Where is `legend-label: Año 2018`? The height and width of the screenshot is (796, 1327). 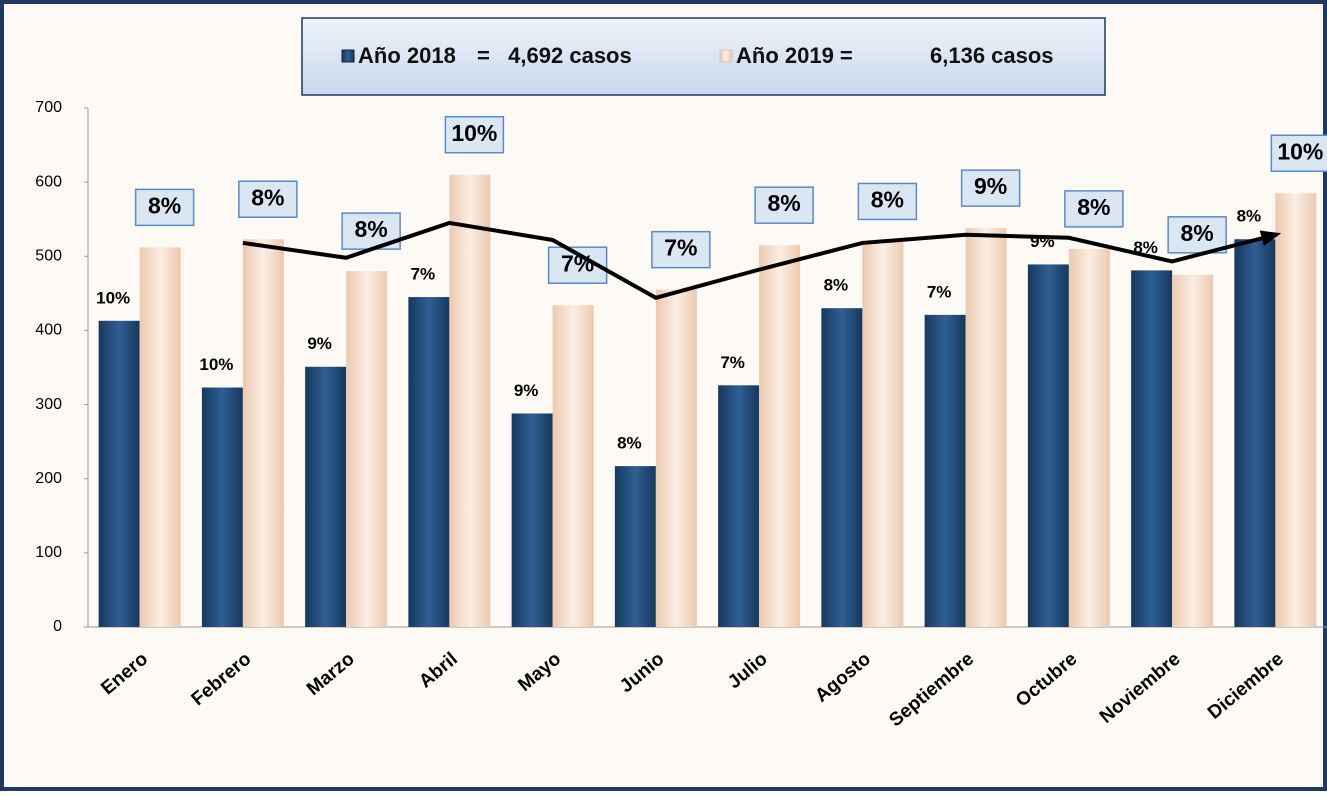
legend-label: Año 2018 is located at coordinates (407, 55).